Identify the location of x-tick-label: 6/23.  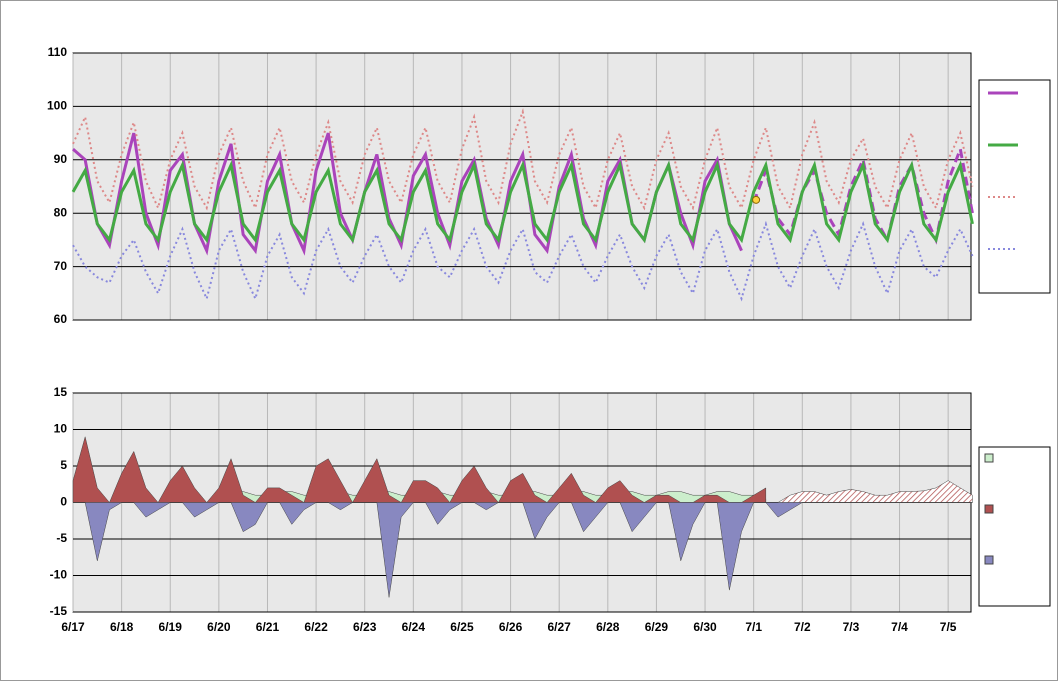
(365, 627).